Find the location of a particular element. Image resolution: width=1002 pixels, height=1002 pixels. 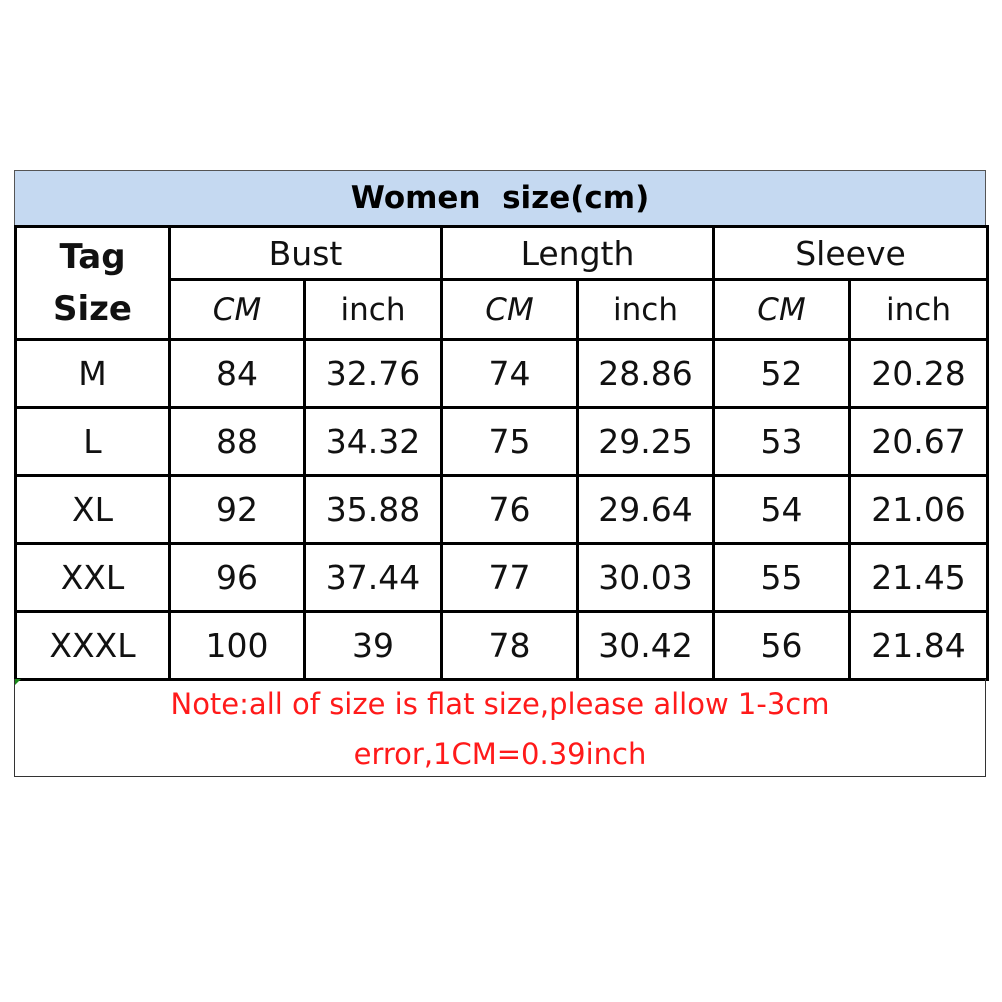

sleeve-header: Sleeve is located at coordinates (850, 253).